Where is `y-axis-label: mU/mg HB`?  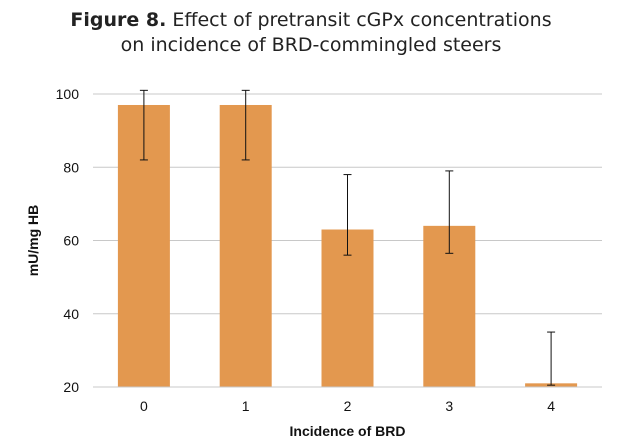
y-axis-label: mU/mg HB is located at coordinates (33, 241).